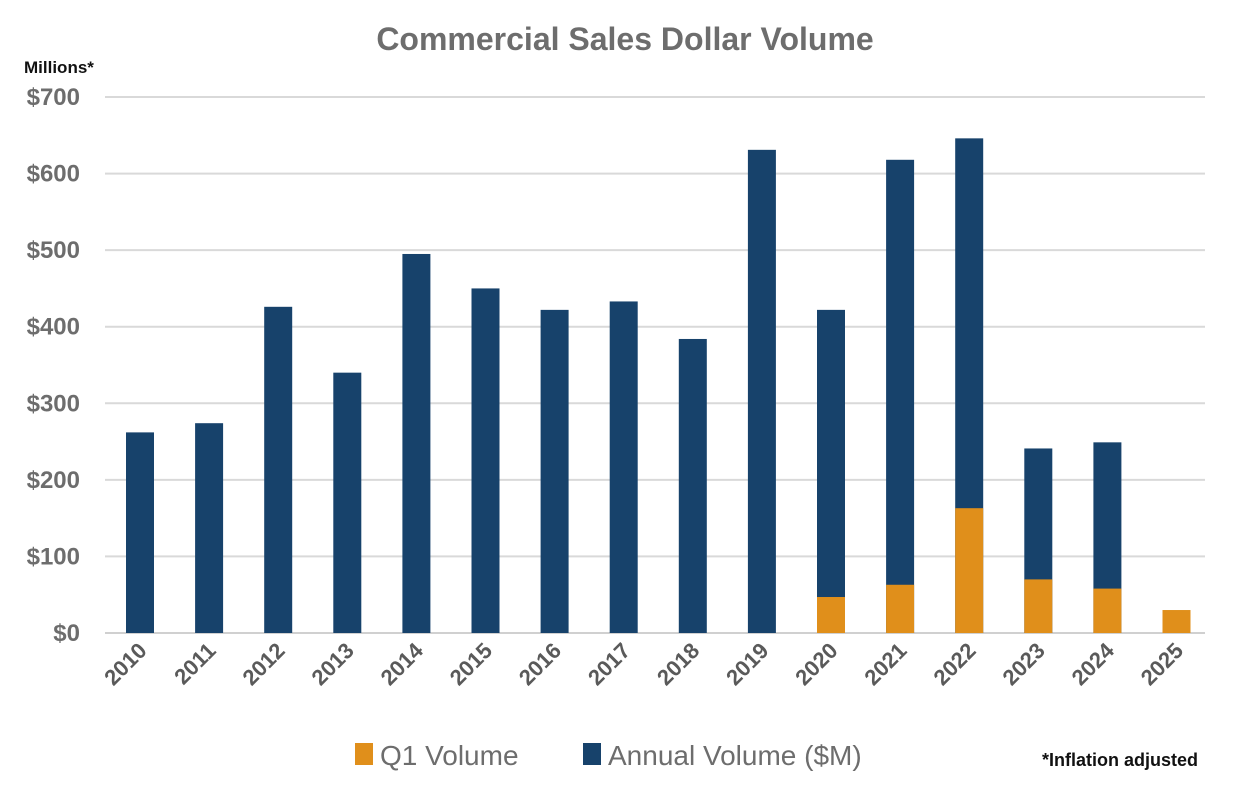 The image size is (1237, 803). What do you see at coordinates (333, 664) in the screenshot?
I see `x-tick-label: 2013` at bounding box center [333, 664].